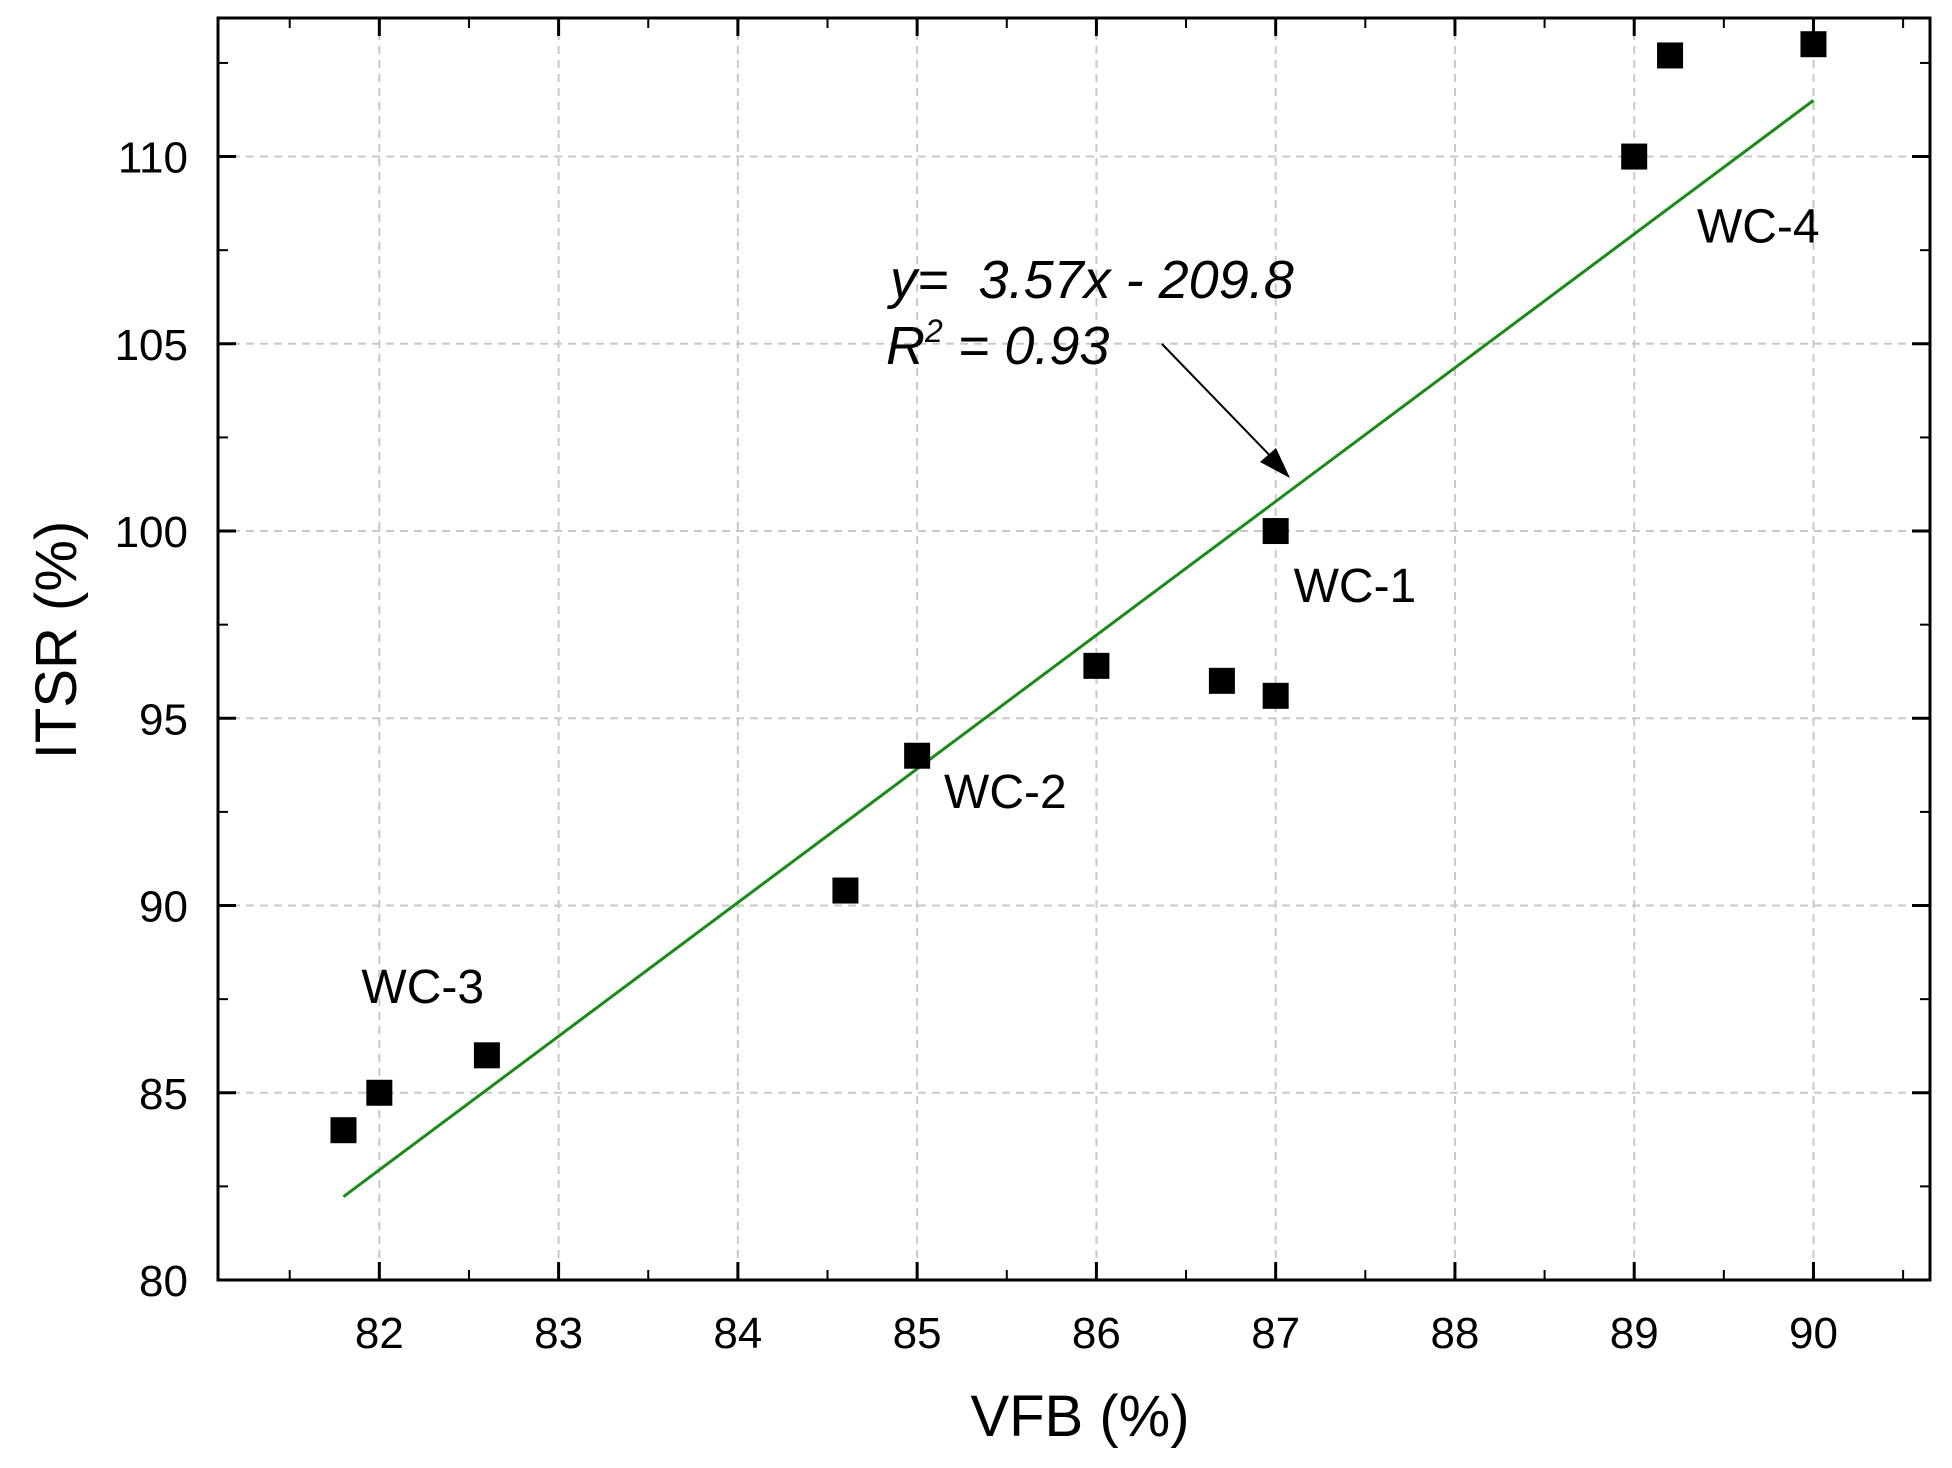  What do you see at coordinates (56, 640) in the screenshot?
I see `y-axis-title: ITSR (%)` at bounding box center [56, 640].